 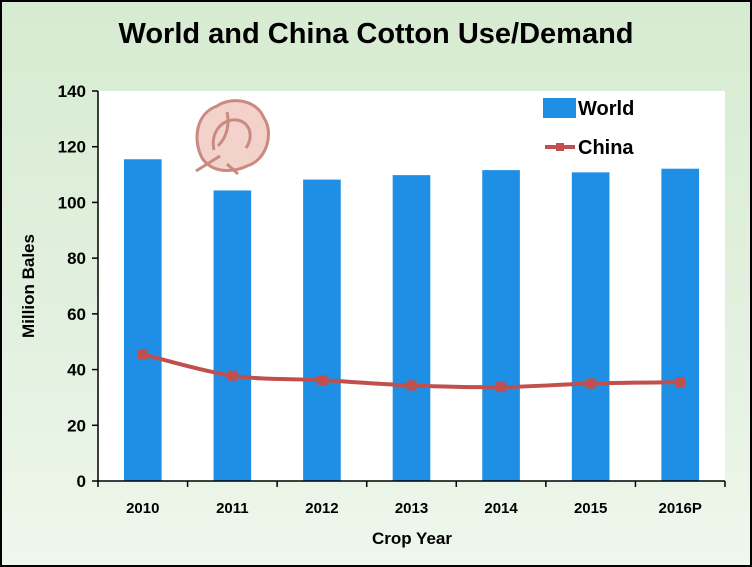 What do you see at coordinates (78, 286) in the screenshot?
I see `y-ticks-layer: 0 20 40 60 80 100 120 140` at bounding box center [78, 286].